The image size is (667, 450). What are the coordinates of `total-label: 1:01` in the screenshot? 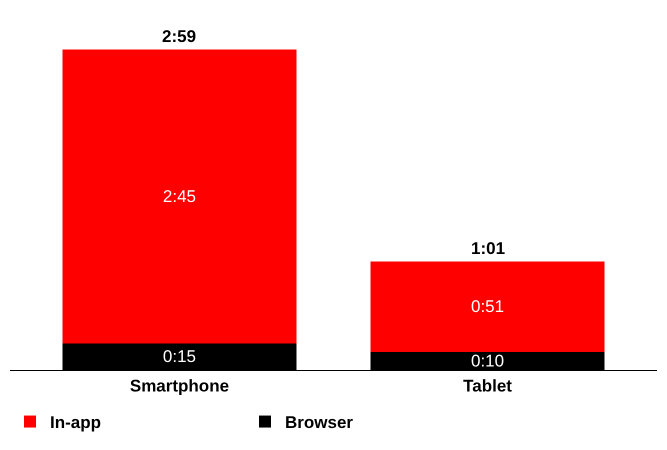 It's located at (488, 248).